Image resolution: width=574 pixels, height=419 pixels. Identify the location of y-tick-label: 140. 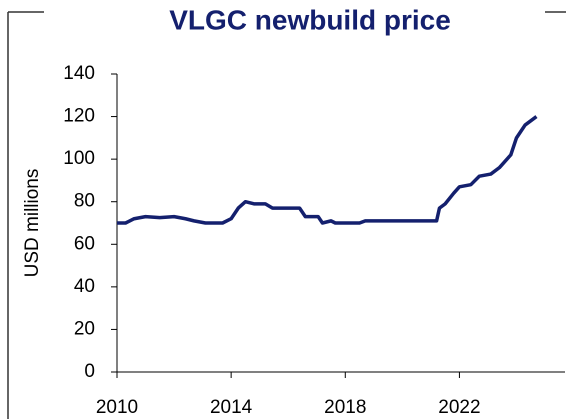
(79, 73).